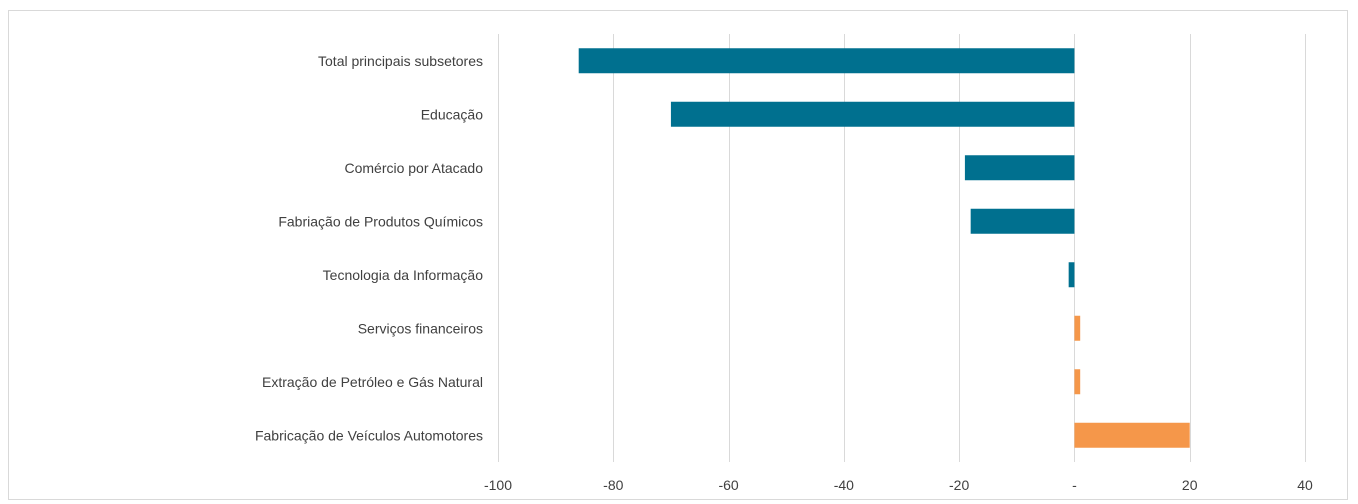 The image size is (1358, 504). What do you see at coordinates (400, 61) in the screenshot?
I see `category-label: Total principais subsetores` at bounding box center [400, 61].